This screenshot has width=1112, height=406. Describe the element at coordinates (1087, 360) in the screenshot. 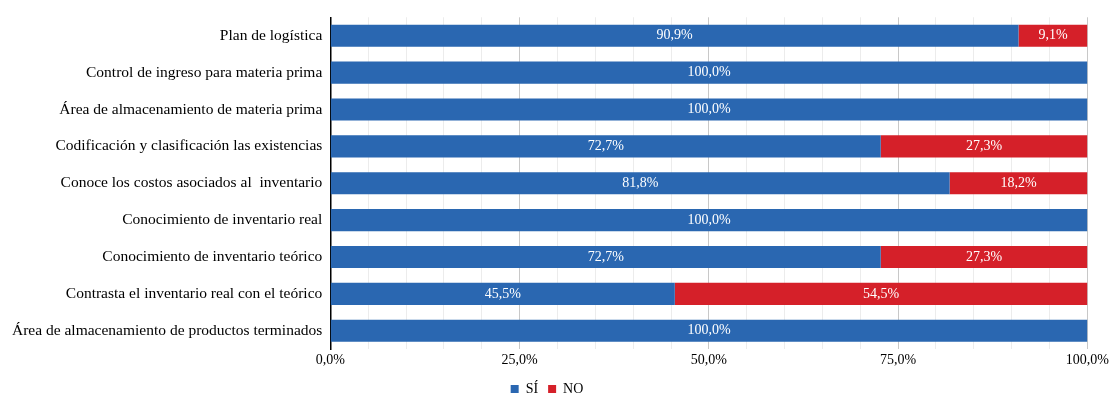

I see `x-tick-label: 100,0%` at that location.